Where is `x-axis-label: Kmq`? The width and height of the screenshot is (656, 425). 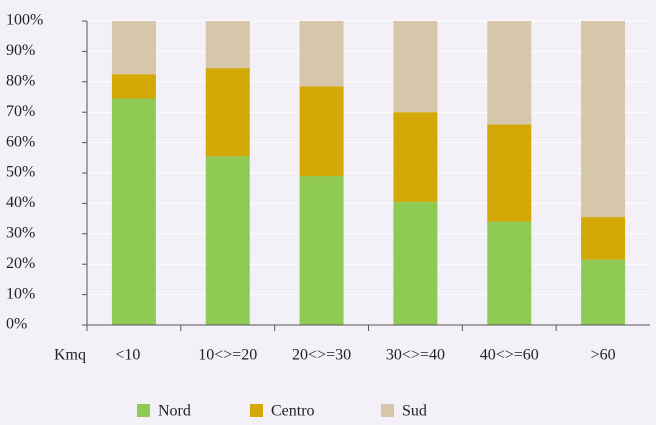 x-axis-label: Kmq is located at coordinates (70, 355).